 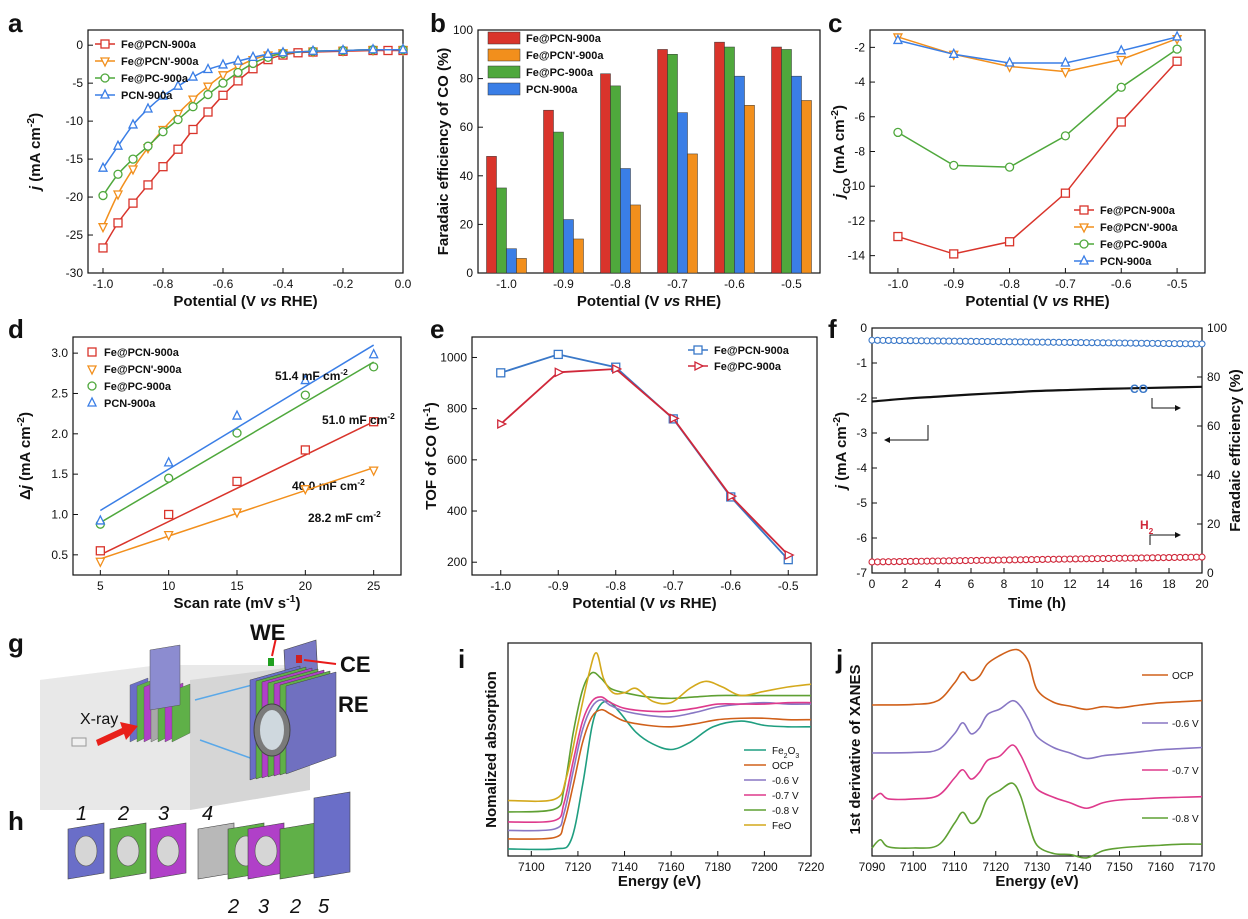 What do you see at coordinates (839, 659) in the screenshot?
I see `panel-letter-j: j` at bounding box center [839, 659].